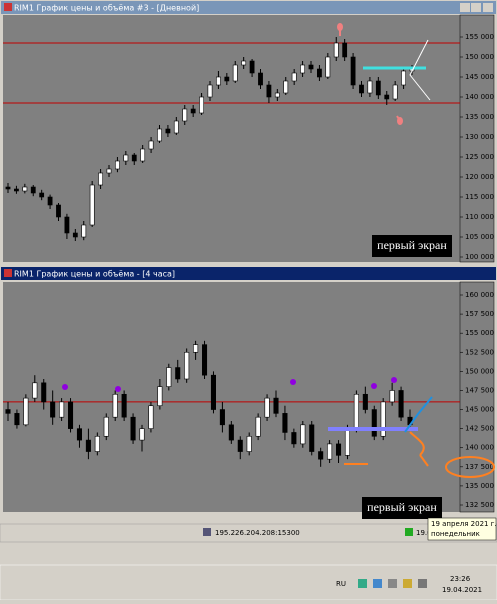 This screenshot has width=497, height=604. What do you see at coordinates (257, 533) in the screenshot?
I see `server: 195.226.204.208:15300` at bounding box center [257, 533].